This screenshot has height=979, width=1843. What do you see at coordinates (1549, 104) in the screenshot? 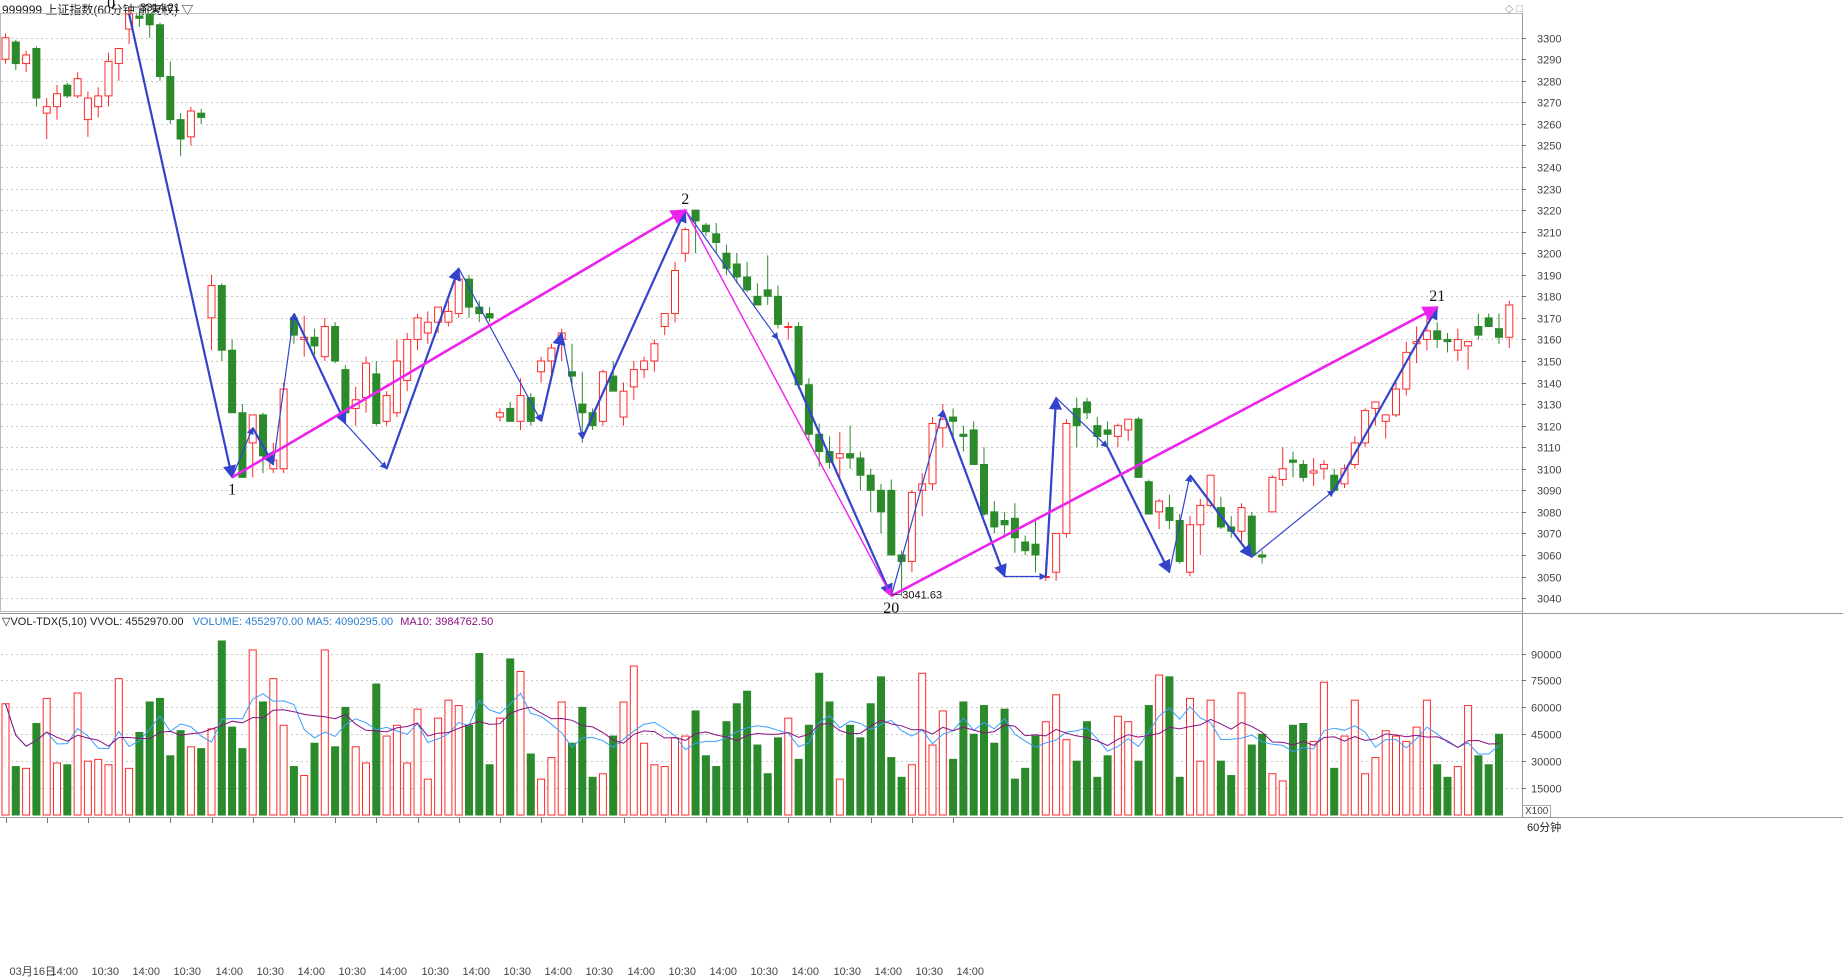
I see `price-tick-label: 3270` at bounding box center [1549, 104].